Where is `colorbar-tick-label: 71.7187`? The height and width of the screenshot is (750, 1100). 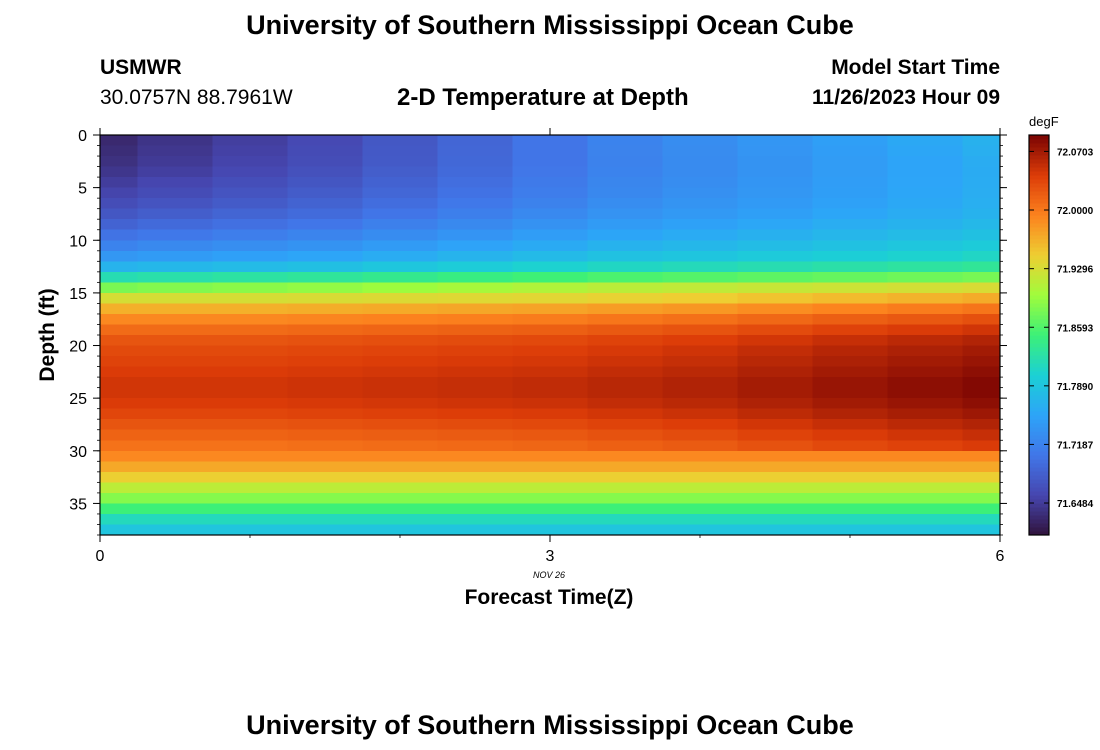
colorbar-tick-label: 71.7187 is located at coordinates (1075, 445).